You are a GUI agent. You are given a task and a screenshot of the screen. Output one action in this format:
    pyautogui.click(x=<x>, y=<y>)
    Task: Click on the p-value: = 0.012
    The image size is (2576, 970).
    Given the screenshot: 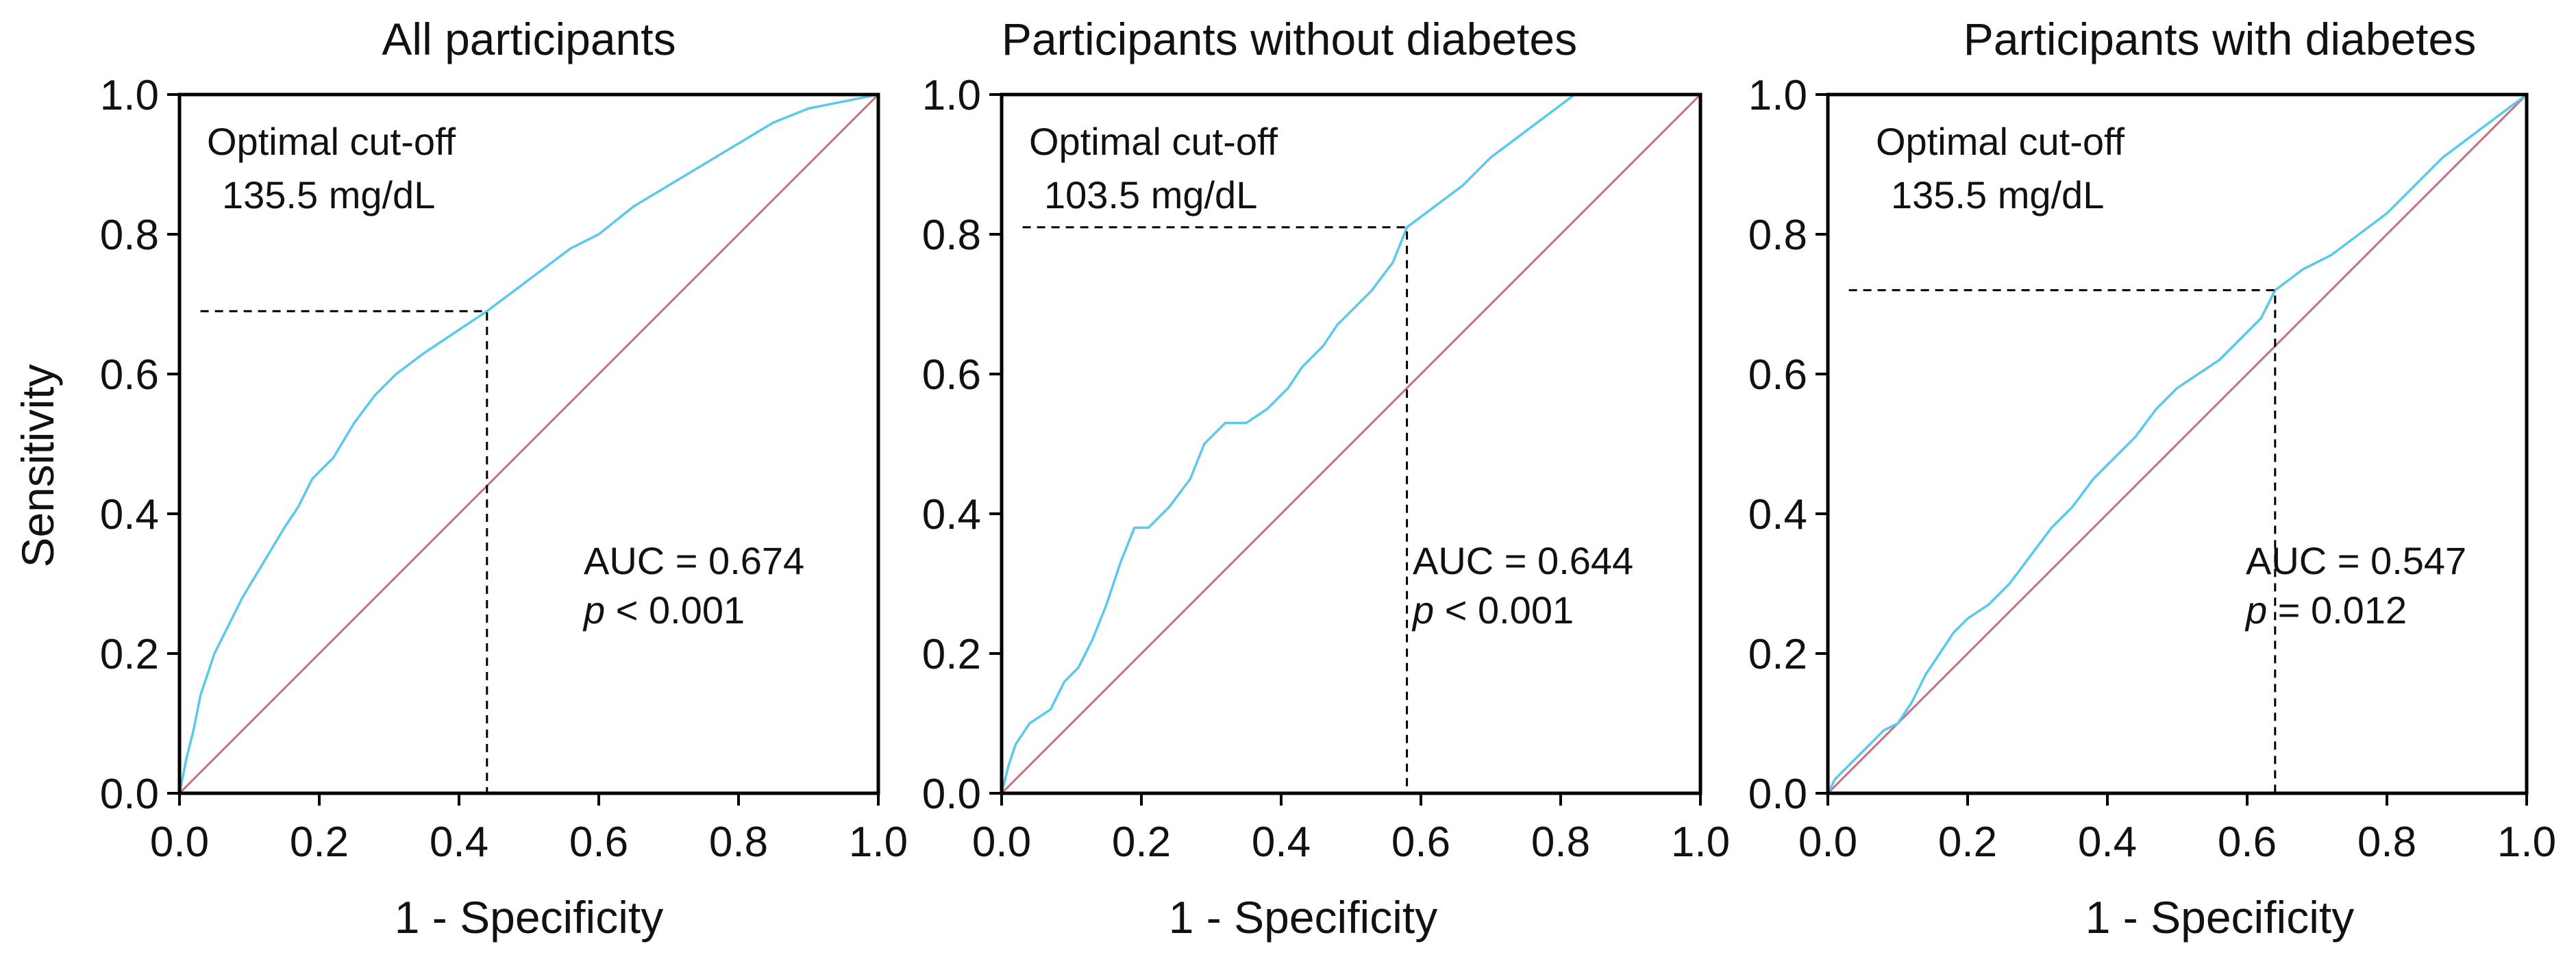 What is the action you would take?
    pyautogui.click(x=2337, y=610)
    